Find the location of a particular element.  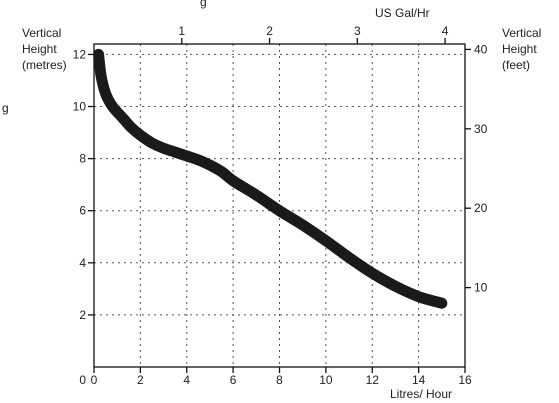

y-right-tick-label: 30 is located at coordinates (481, 129).